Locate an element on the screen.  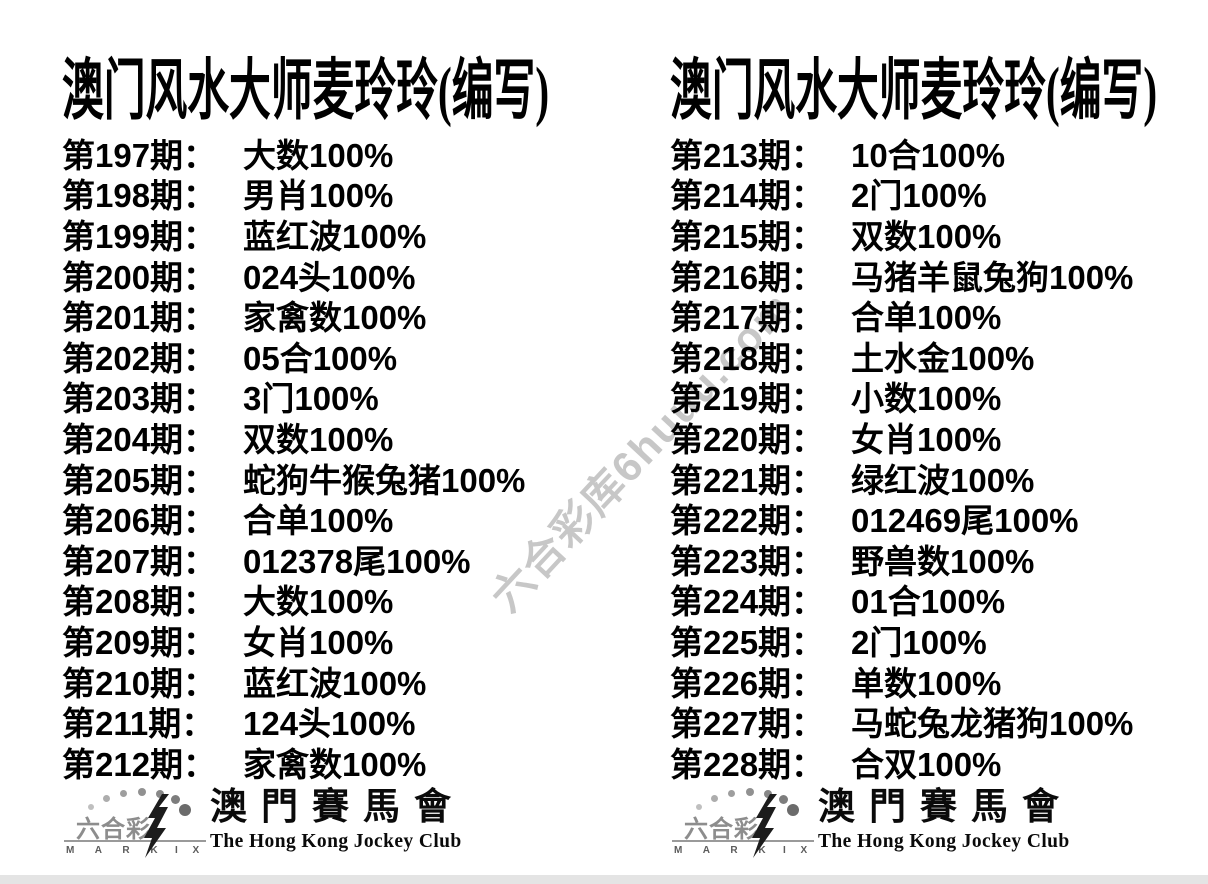
prediction-row: 第202期： 05合100% is located at coordinates (293, 358).